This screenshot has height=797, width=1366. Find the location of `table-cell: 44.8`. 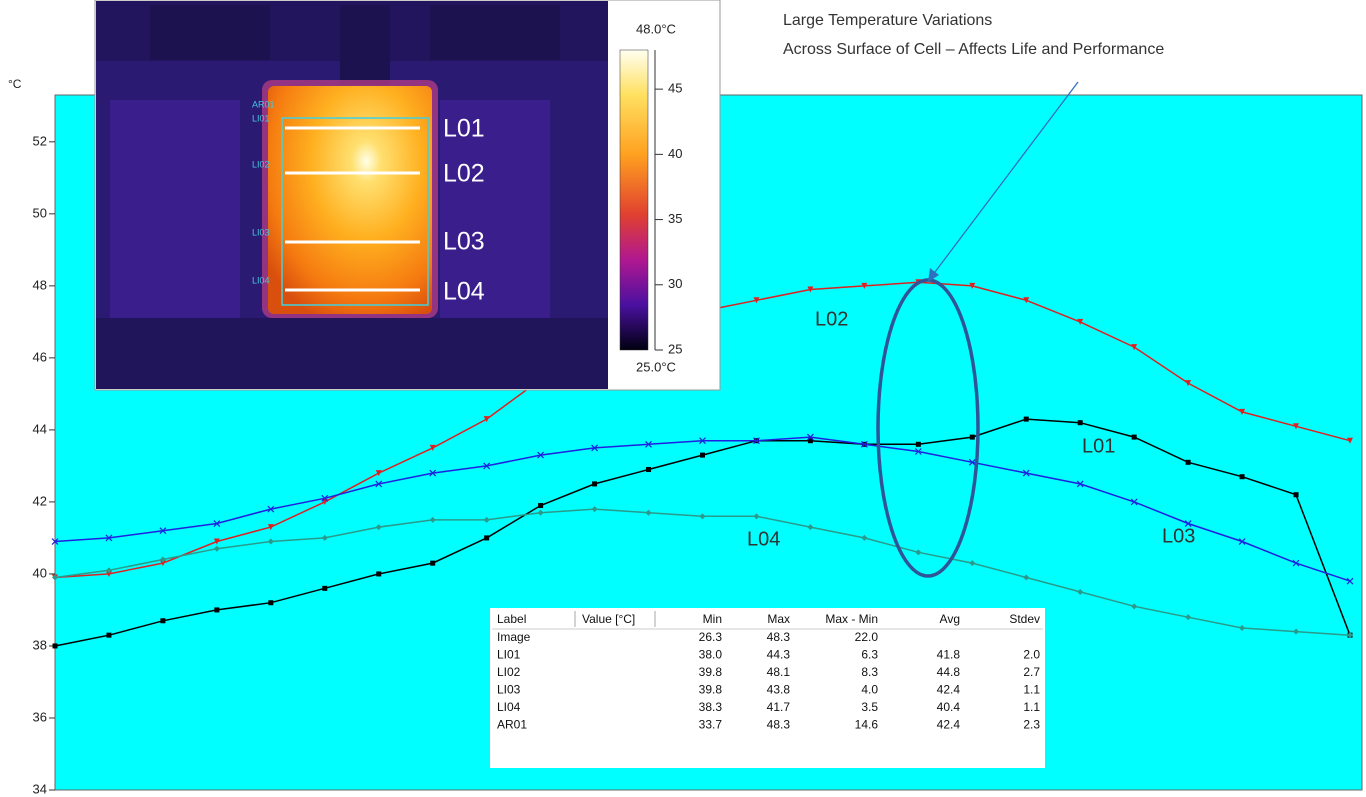

table-cell: 44.8 is located at coordinates (949, 672).